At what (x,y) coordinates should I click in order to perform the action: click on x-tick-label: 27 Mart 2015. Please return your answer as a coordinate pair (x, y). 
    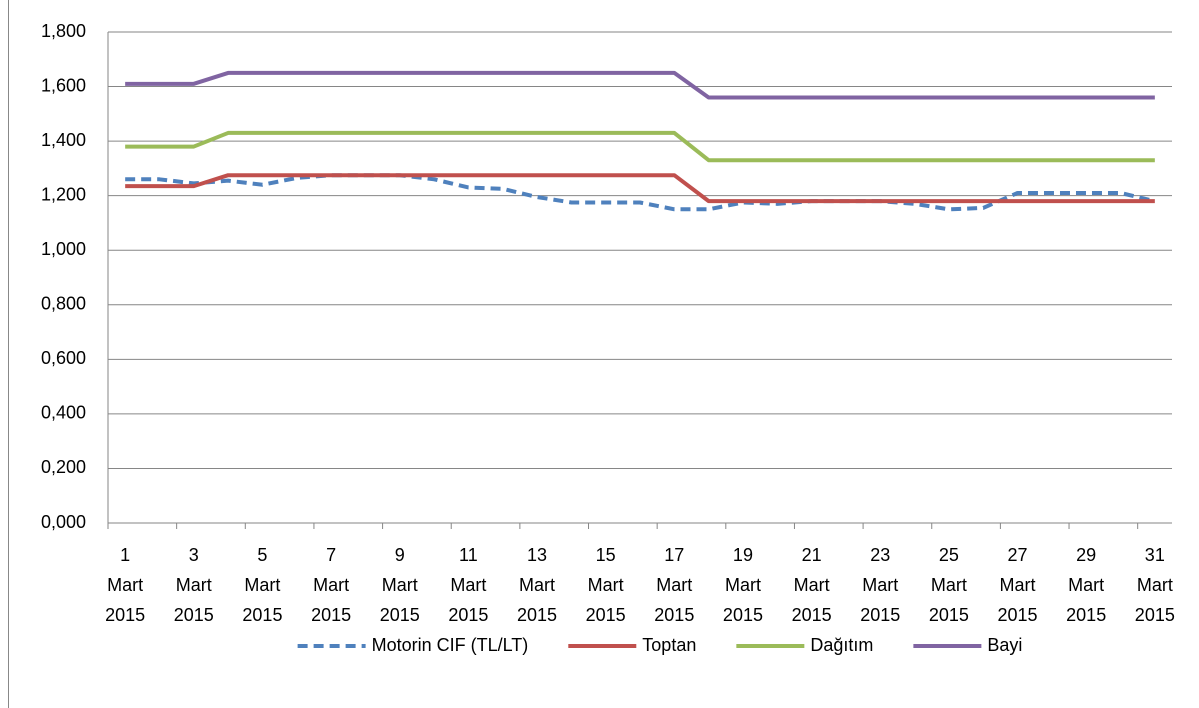
    Looking at the image, I should click on (1017, 585).